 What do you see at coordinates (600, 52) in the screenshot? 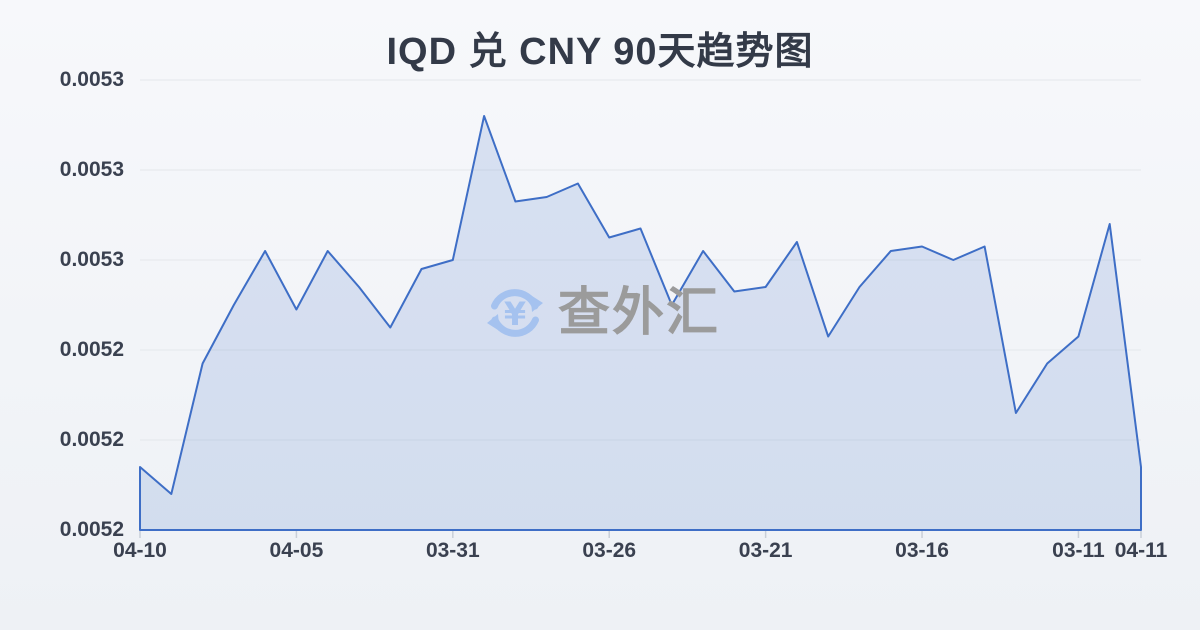
I see `chart-title: IQD 兑 CNY 90天趋势图` at bounding box center [600, 52].